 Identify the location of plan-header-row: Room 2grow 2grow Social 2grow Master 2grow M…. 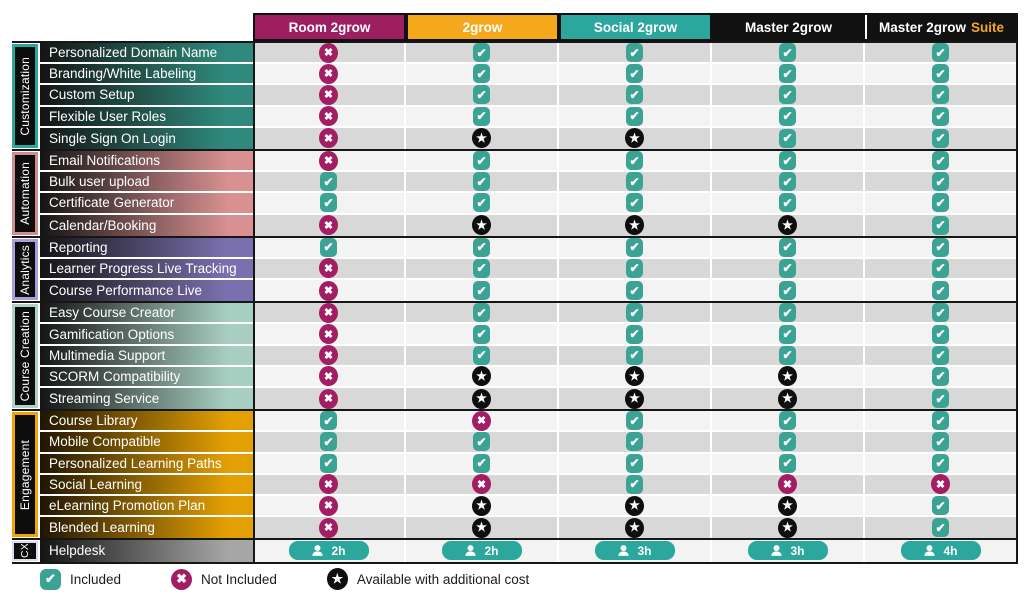
(635, 27).